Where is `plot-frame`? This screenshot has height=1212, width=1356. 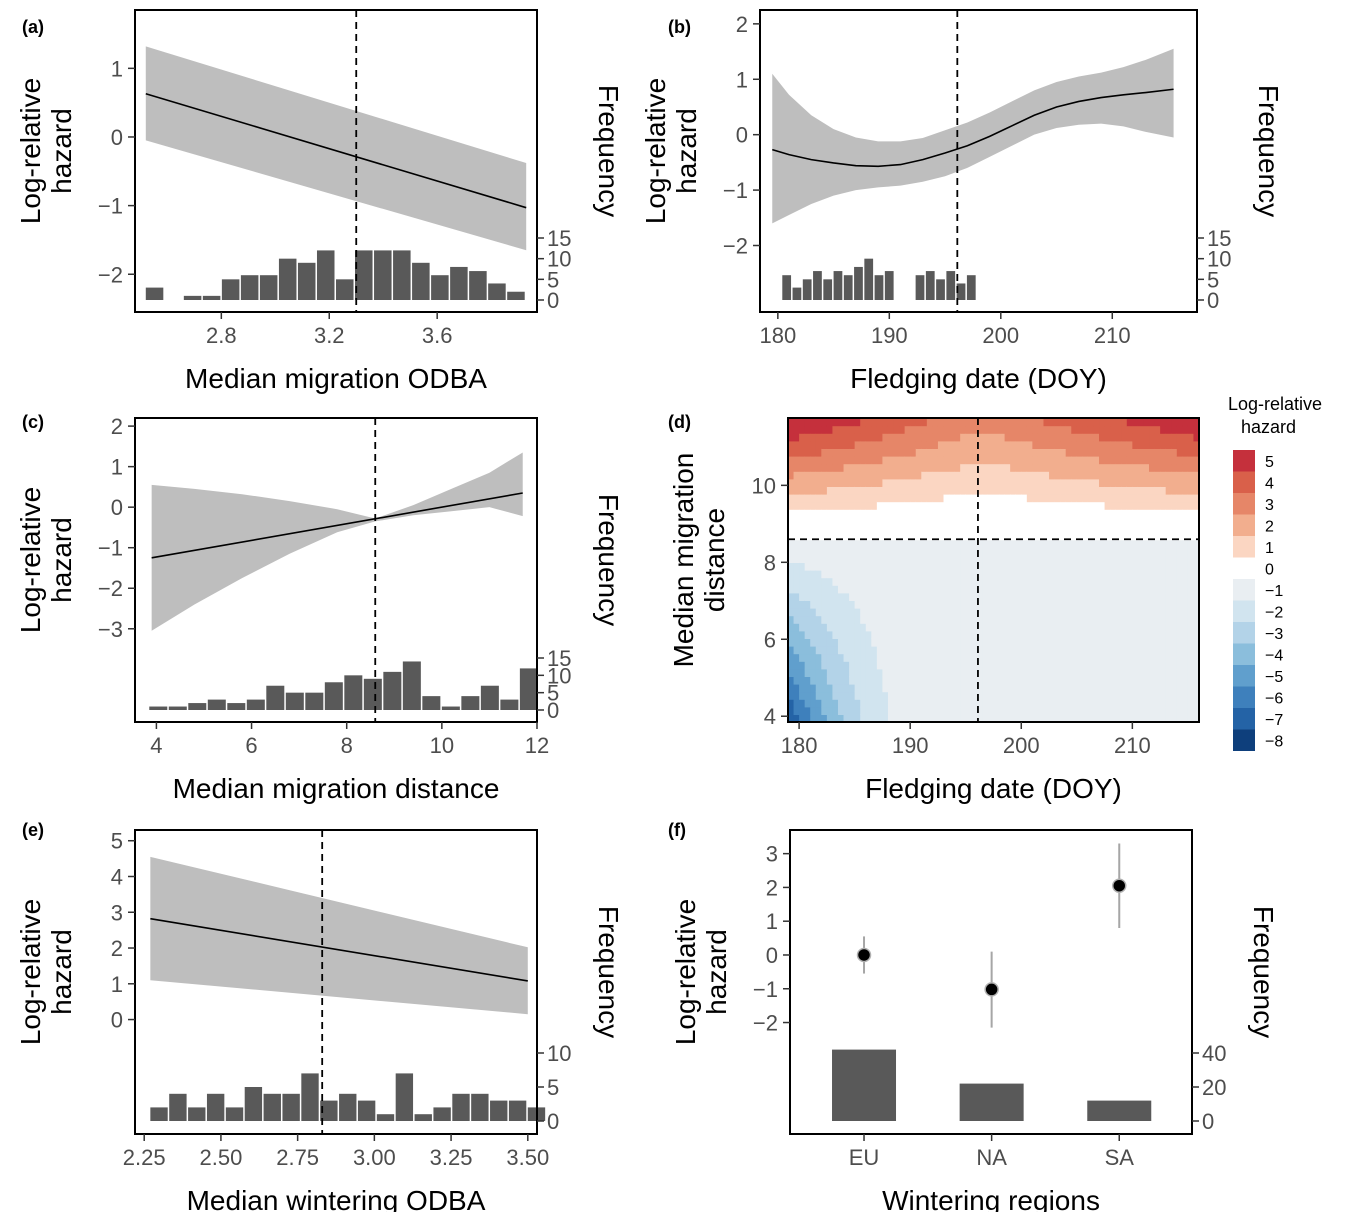
plot-frame is located at coordinates (336, 982).